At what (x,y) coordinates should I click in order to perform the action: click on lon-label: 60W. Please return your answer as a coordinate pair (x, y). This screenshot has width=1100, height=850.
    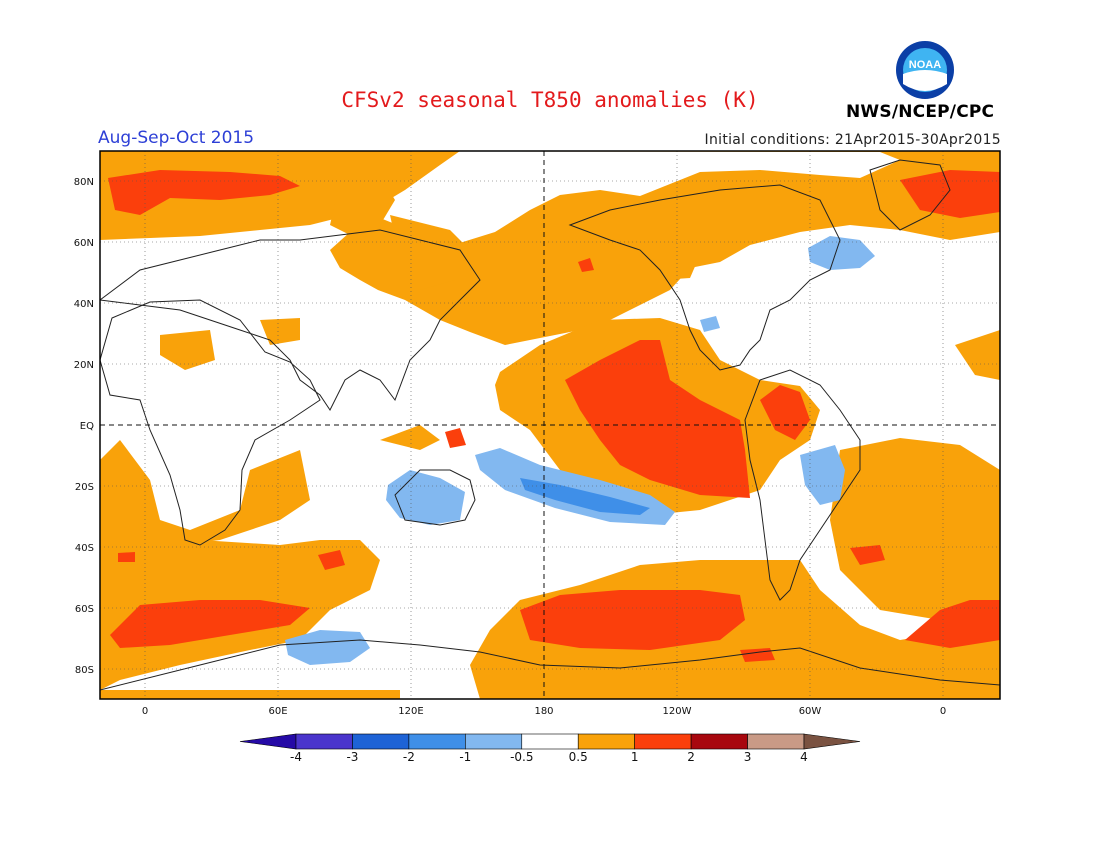
    Looking at the image, I should click on (810, 711).